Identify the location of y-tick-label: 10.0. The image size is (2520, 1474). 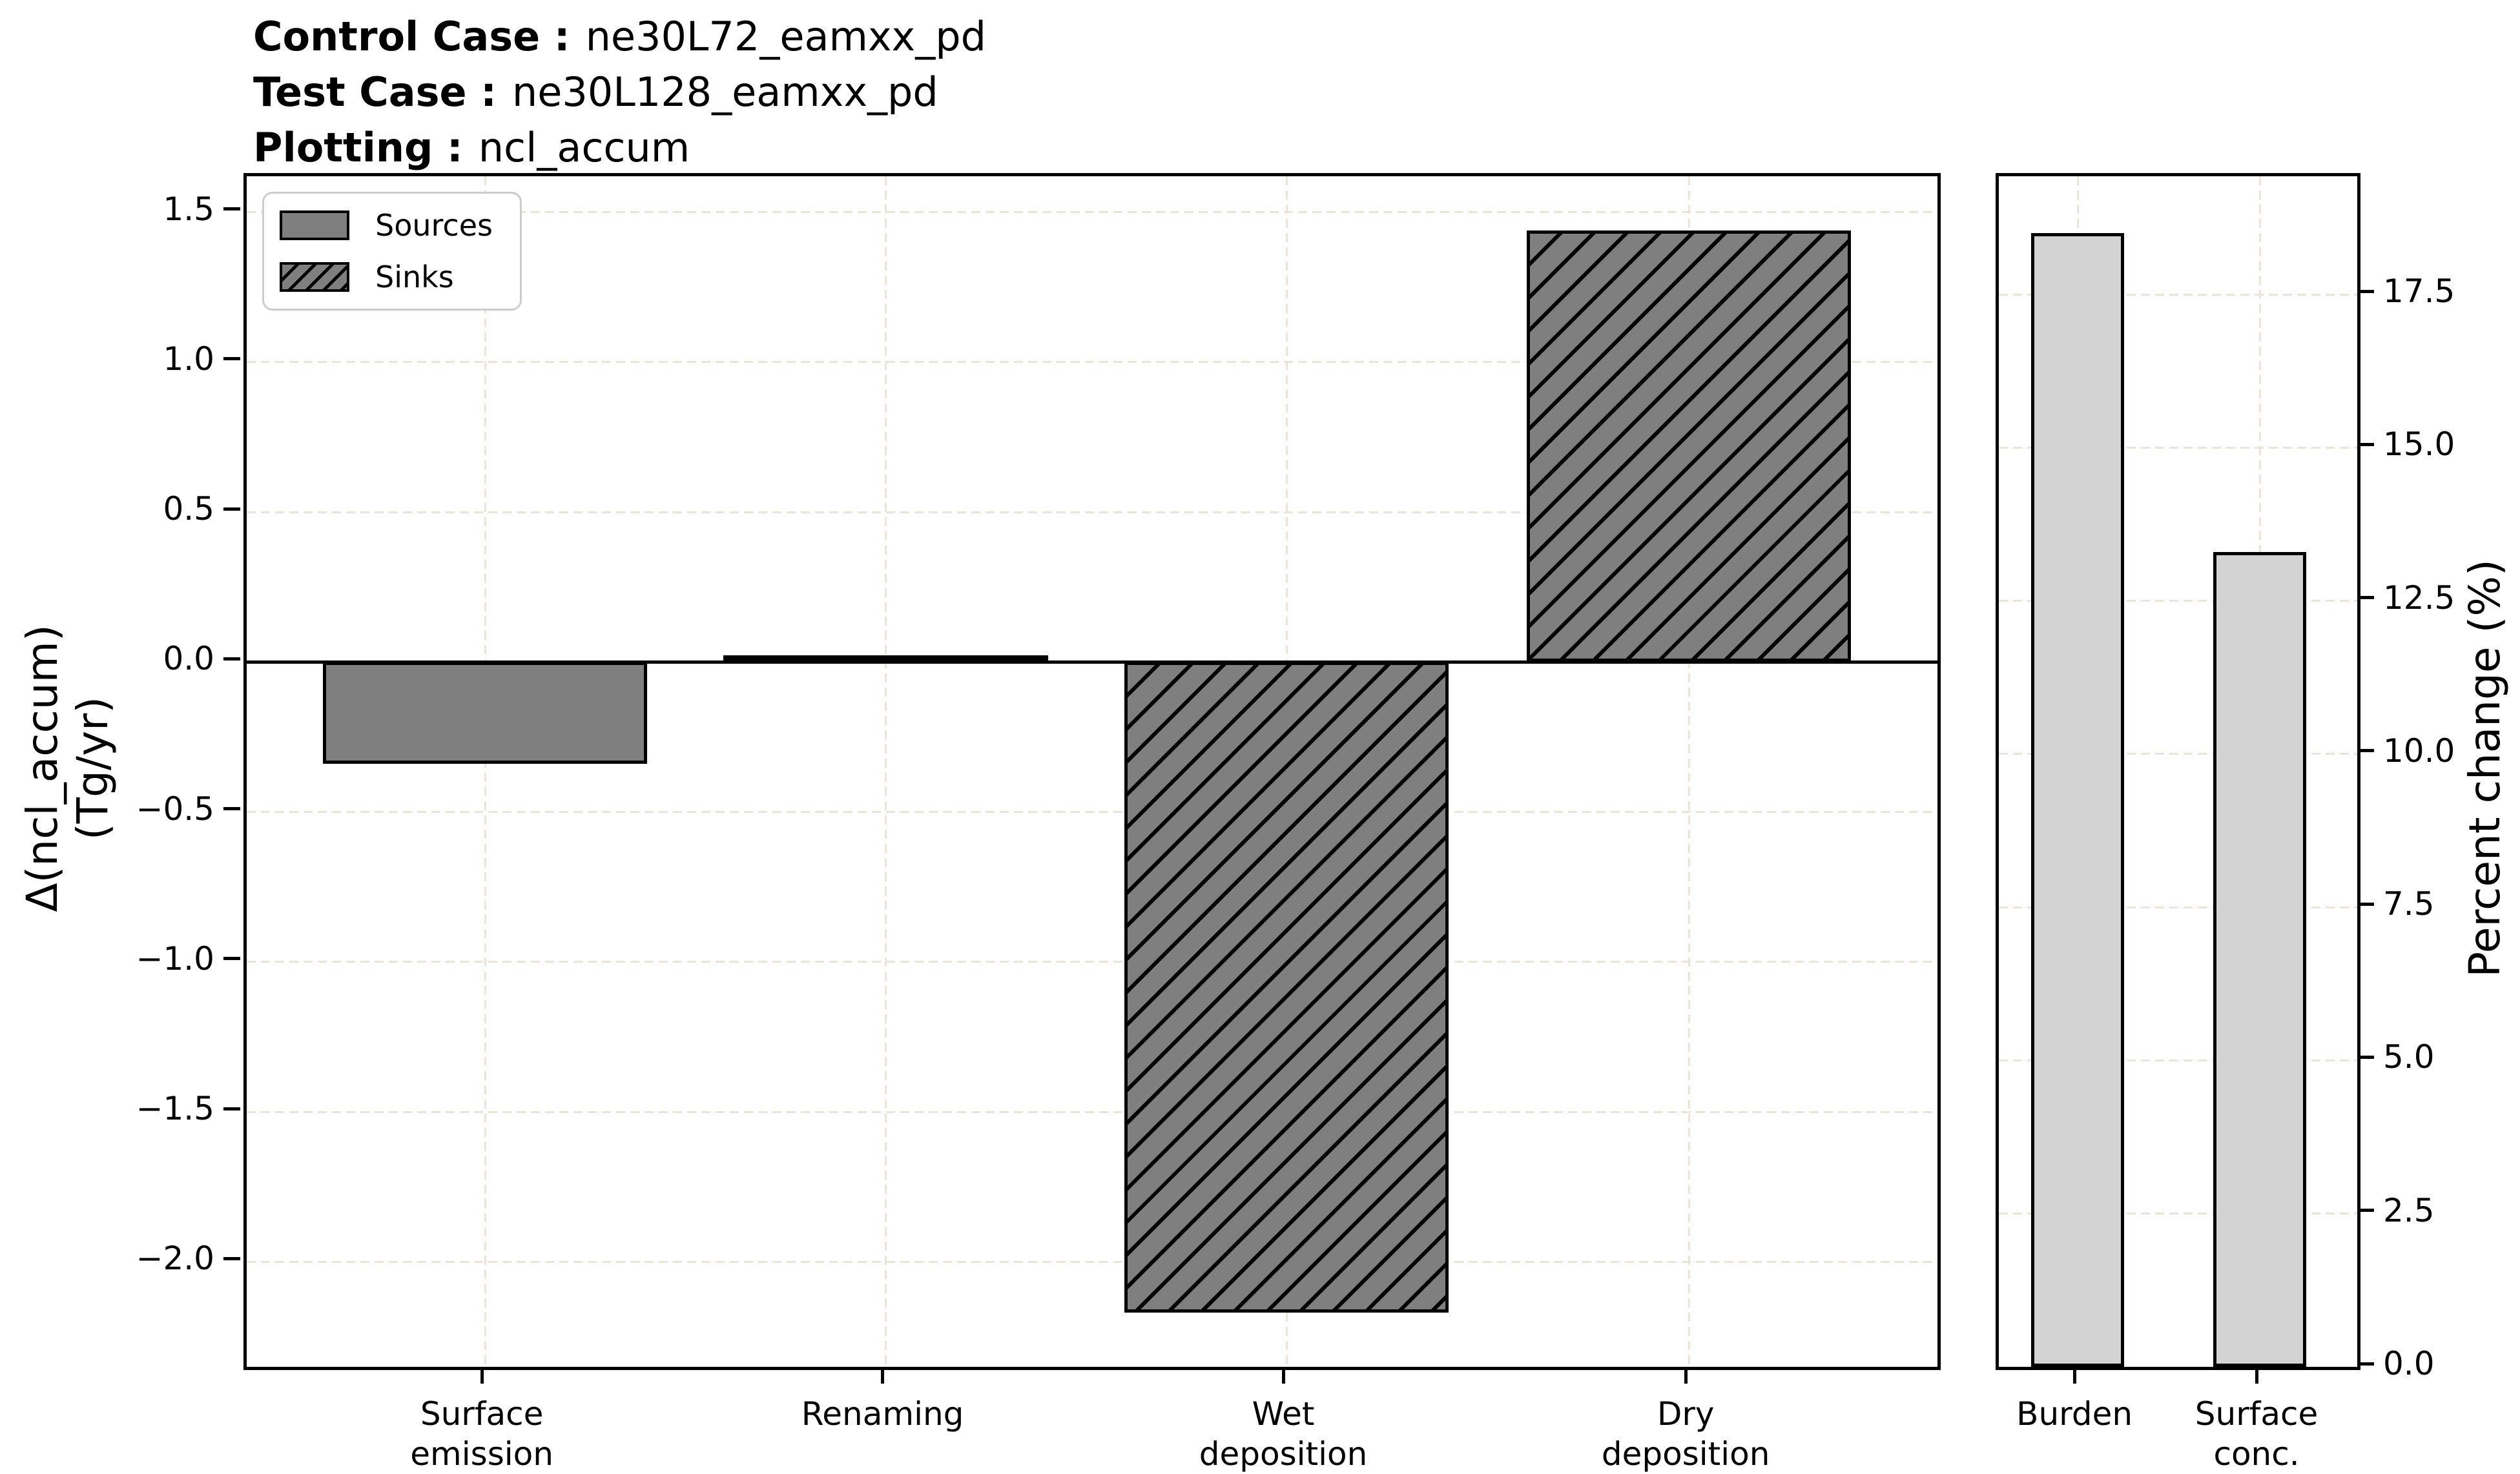
(2419, 751).